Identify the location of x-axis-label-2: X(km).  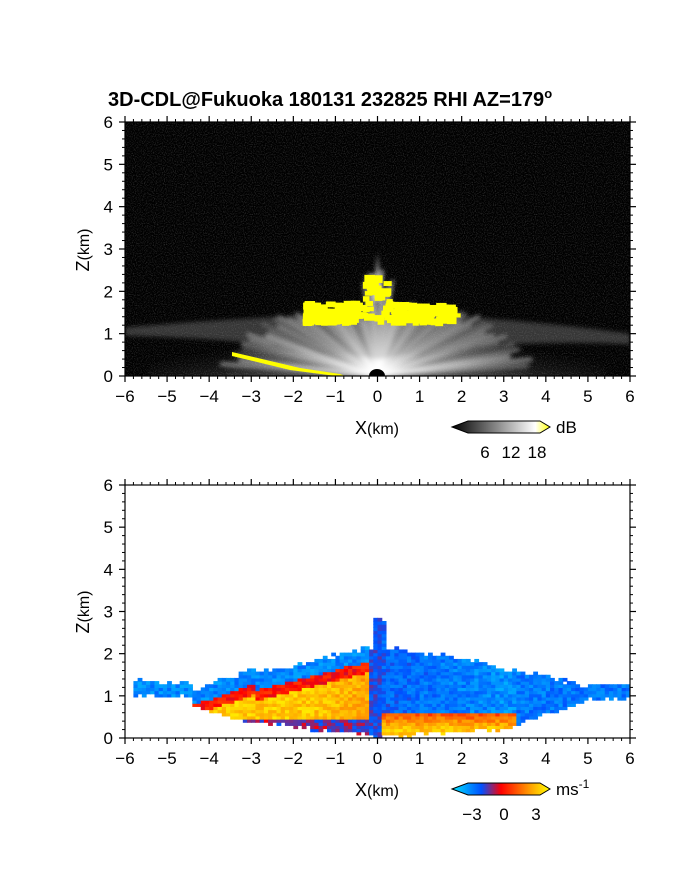
(377, 790).